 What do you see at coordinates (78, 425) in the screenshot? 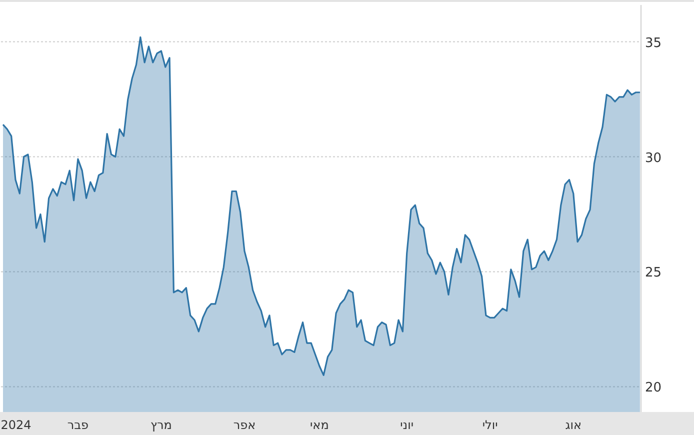
I see `x-tick-label: פבר` at bounding box center [78, 425].